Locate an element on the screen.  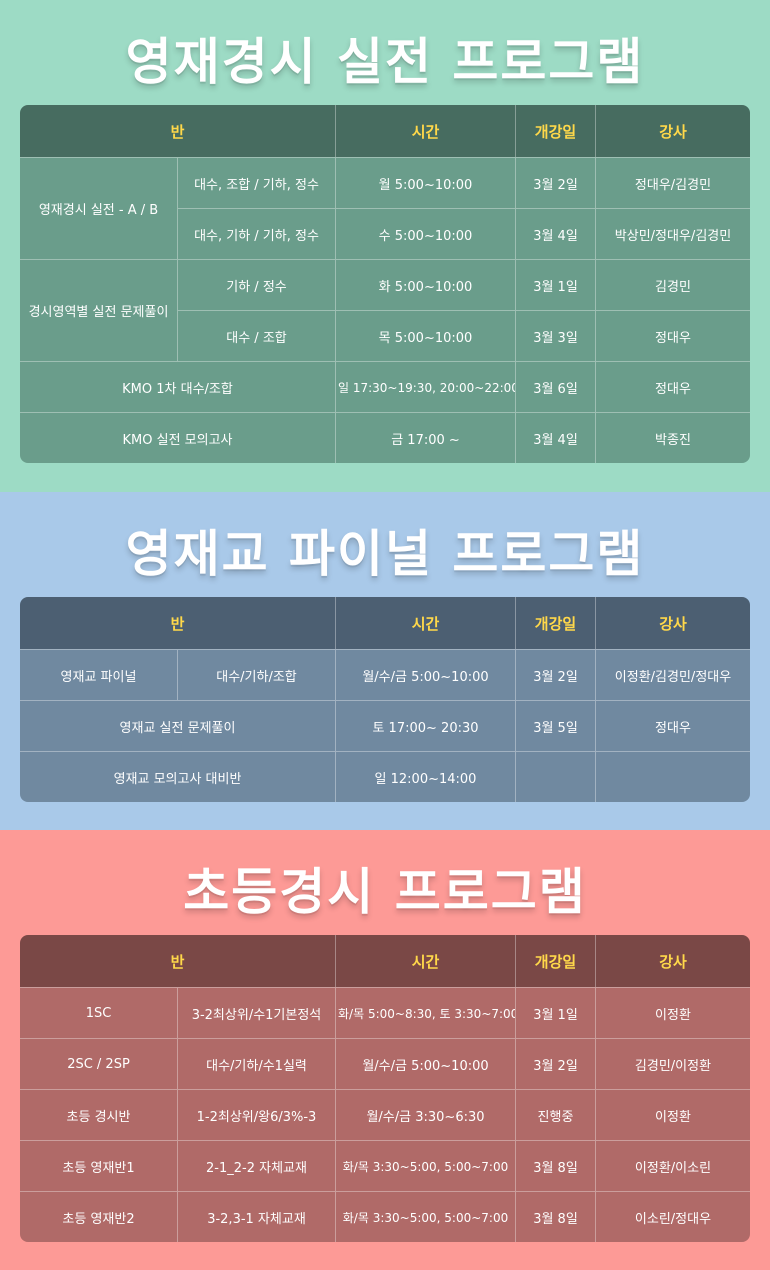
class-sub: 대수, 조합 / 기하, 정수 is located at coordinates (257, 182).